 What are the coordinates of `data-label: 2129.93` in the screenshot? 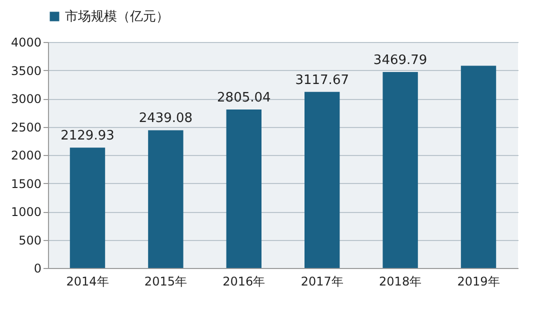 It's located at (87, 136).